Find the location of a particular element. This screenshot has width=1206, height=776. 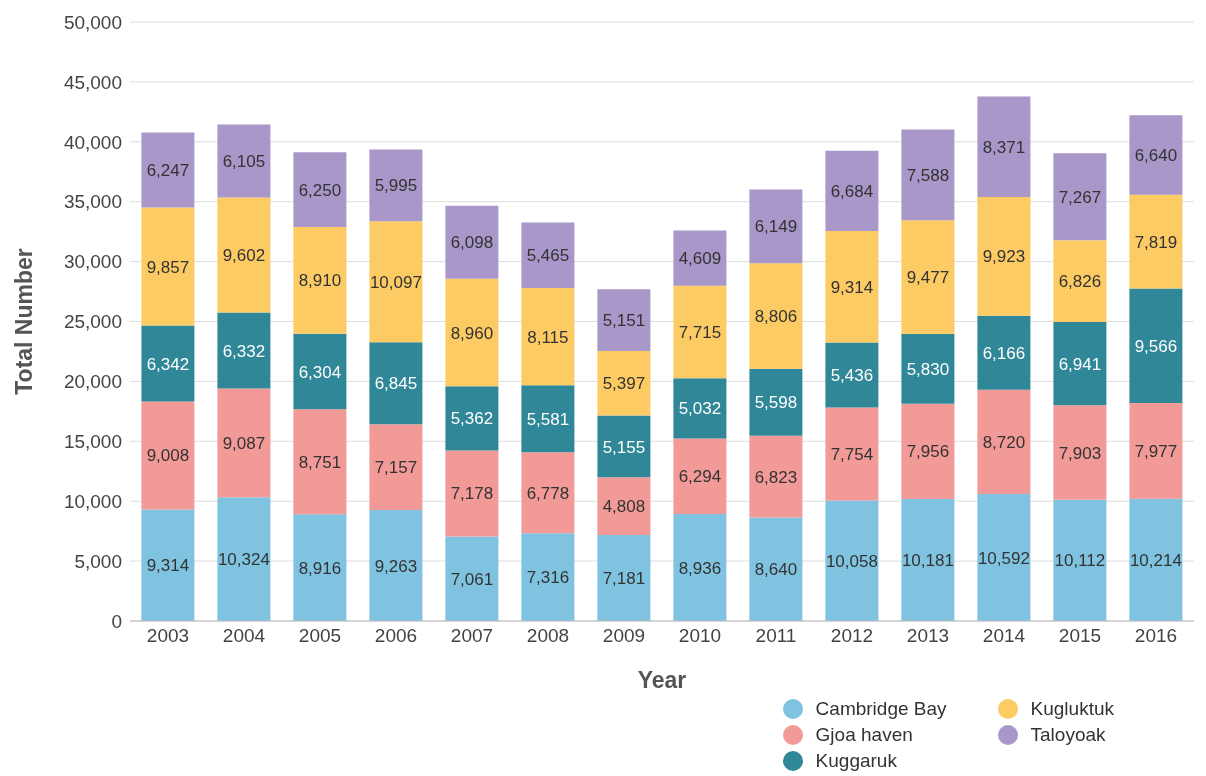

x-tick-label: 2016 is located at coordinates (1156, 636).